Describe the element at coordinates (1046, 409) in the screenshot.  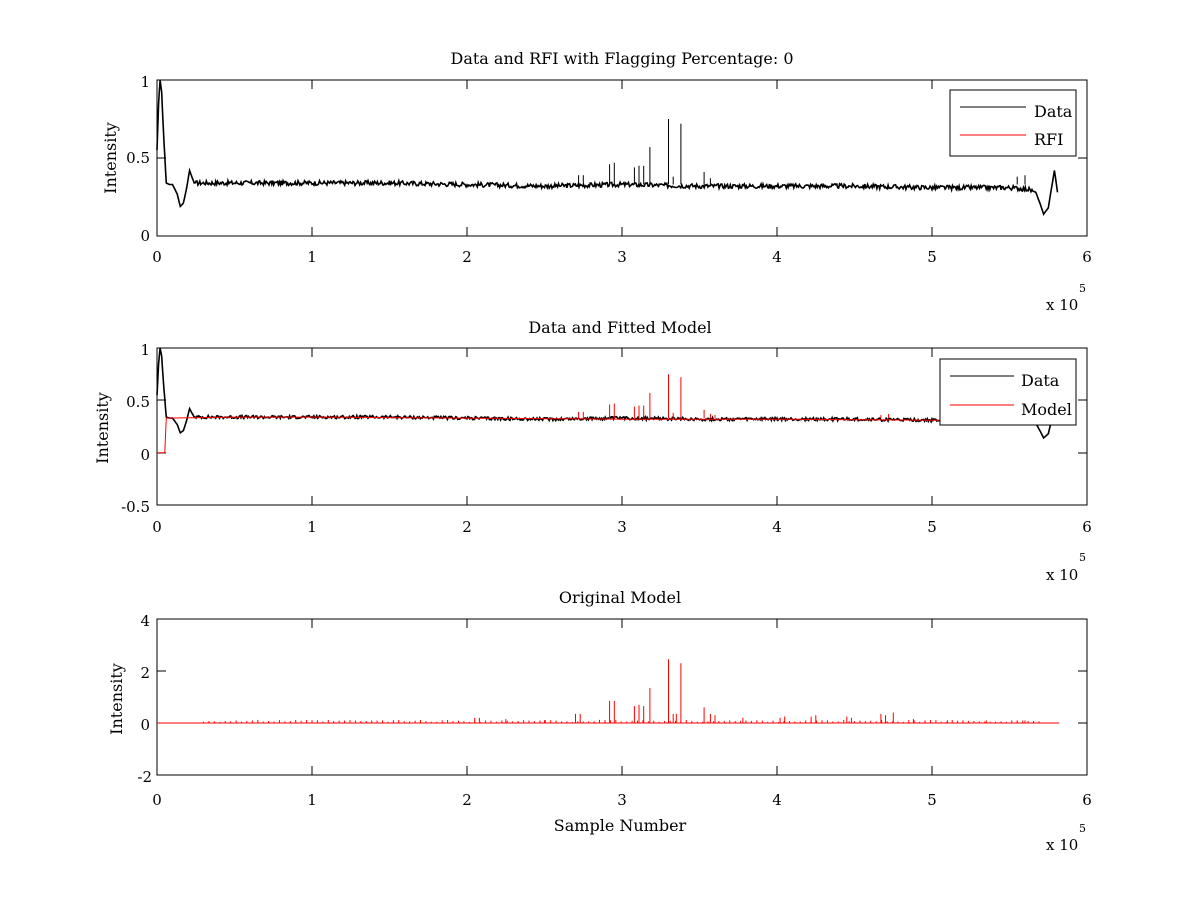
I see `legend-label-model: Model` at that location.